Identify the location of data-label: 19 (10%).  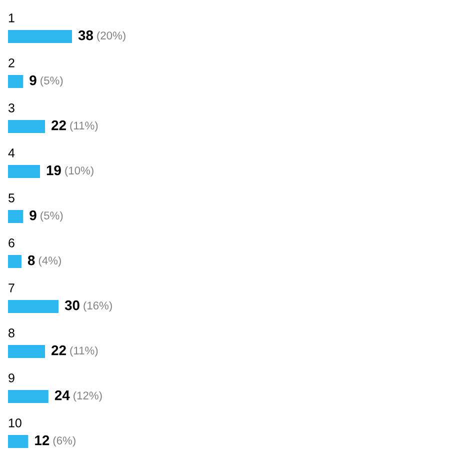
(70, 171).